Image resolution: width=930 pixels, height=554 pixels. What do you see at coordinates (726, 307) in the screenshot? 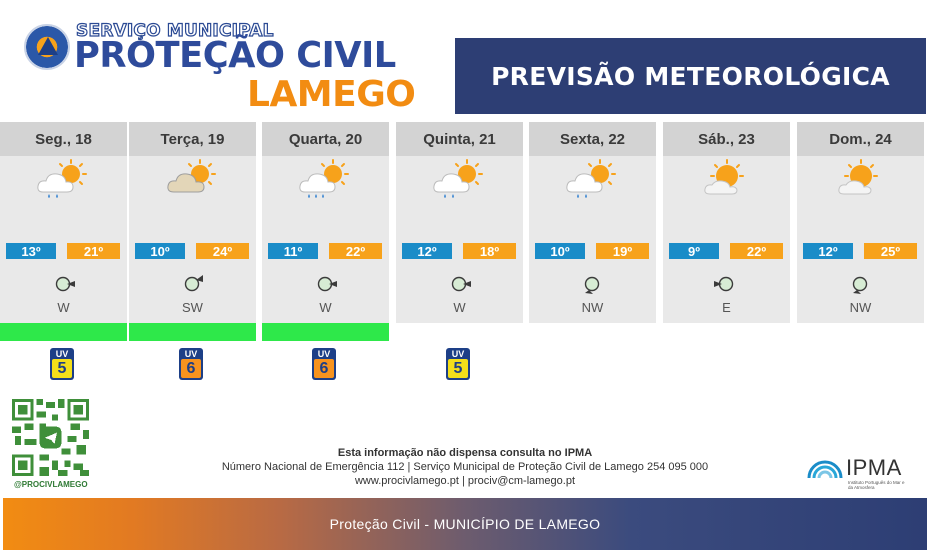
I see `wind-direction: E` at bounding box center [726, 307].